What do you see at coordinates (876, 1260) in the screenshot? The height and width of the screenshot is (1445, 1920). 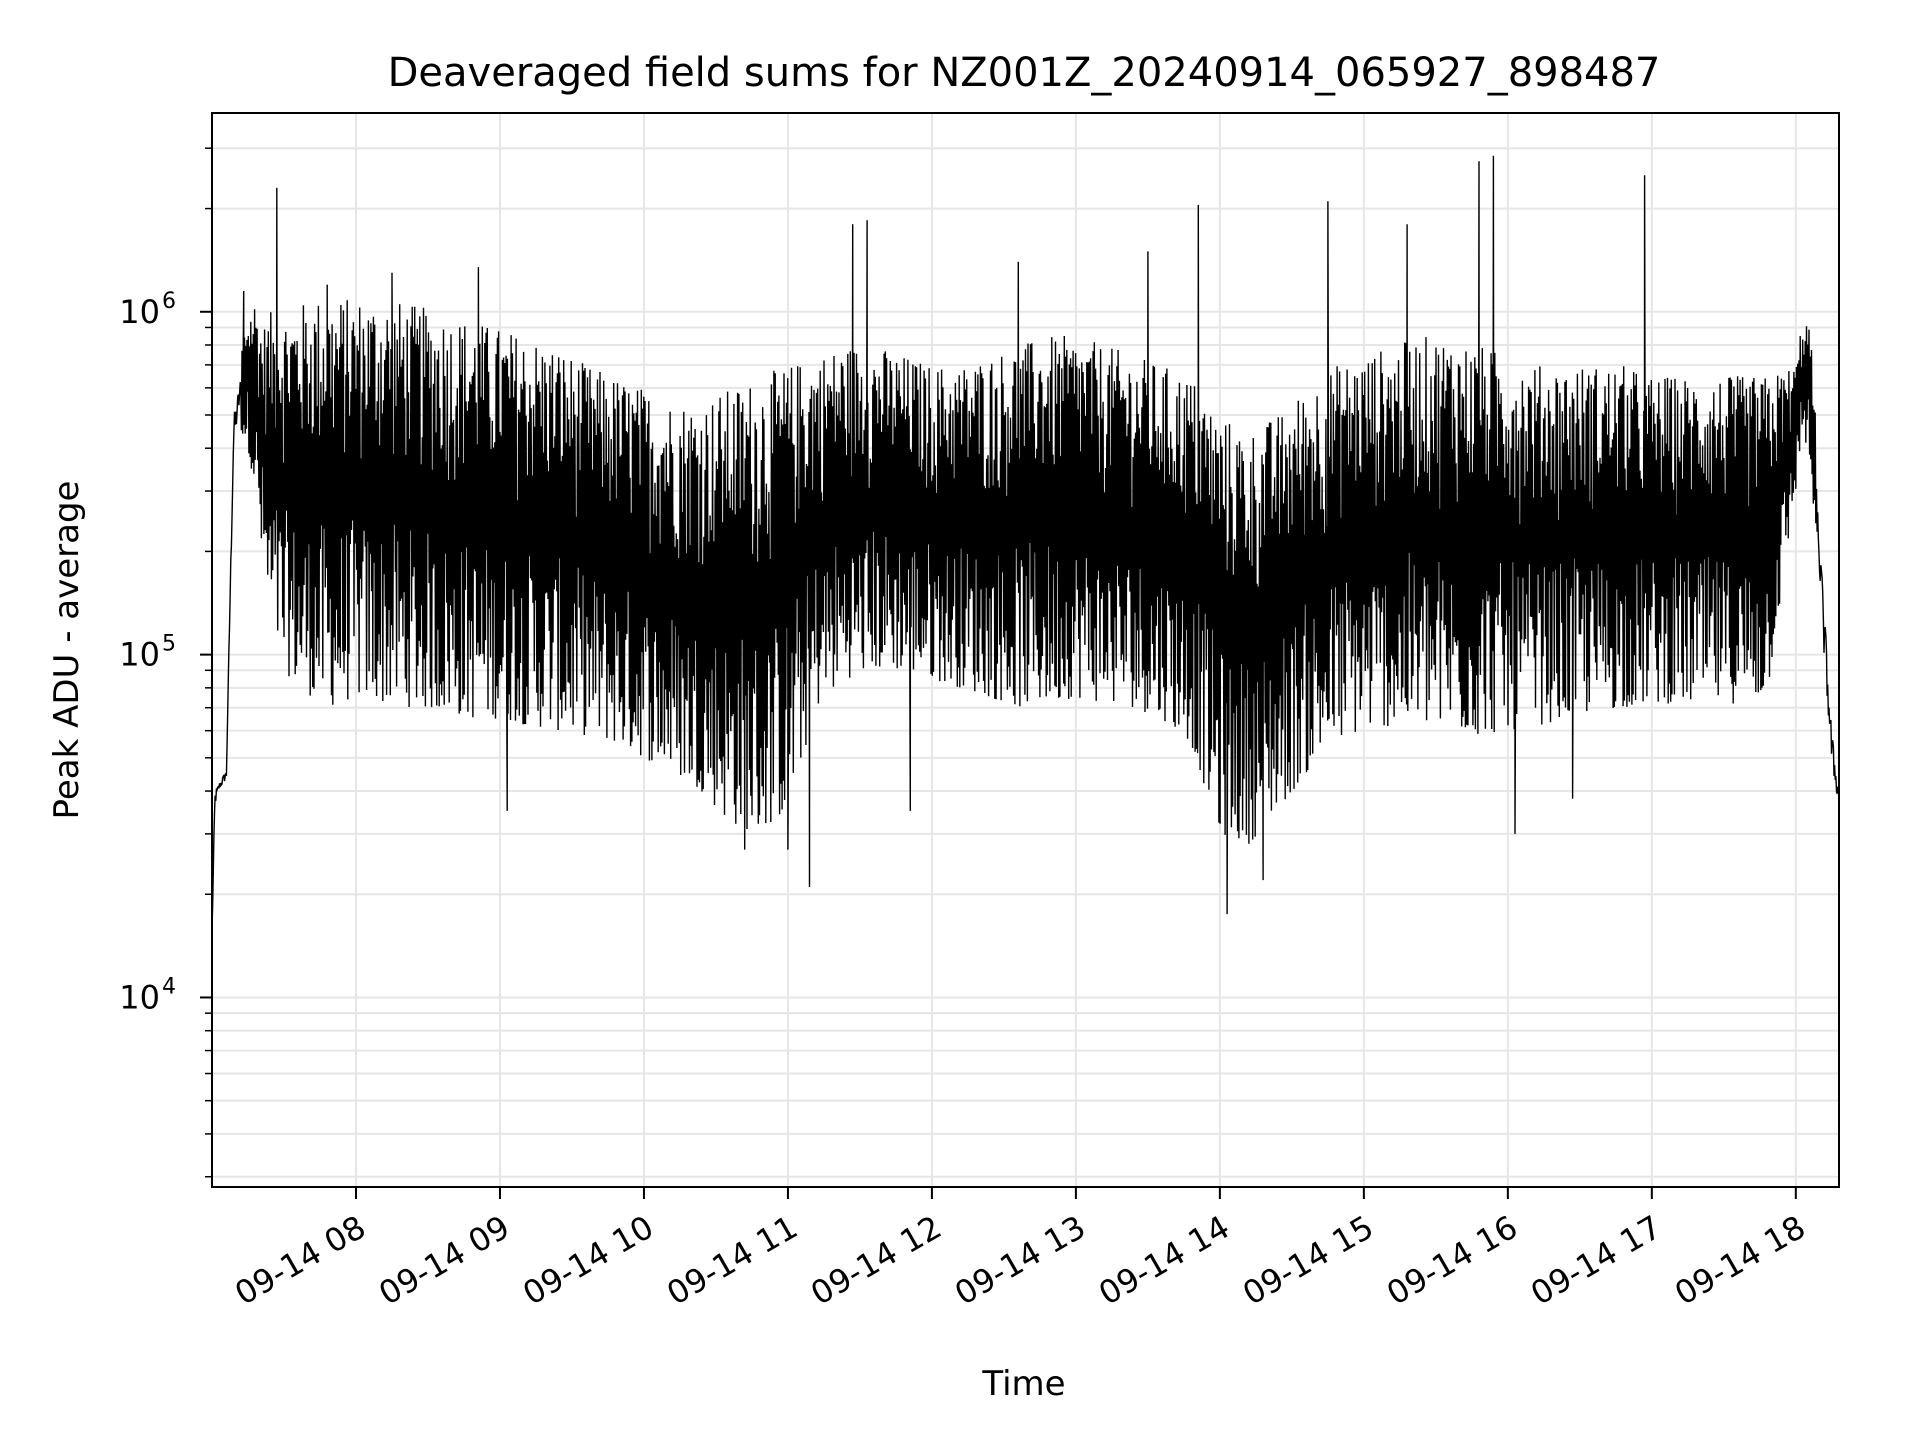 I see `x-tick-label: 09-14 12` at bounding box center [876, 1260].